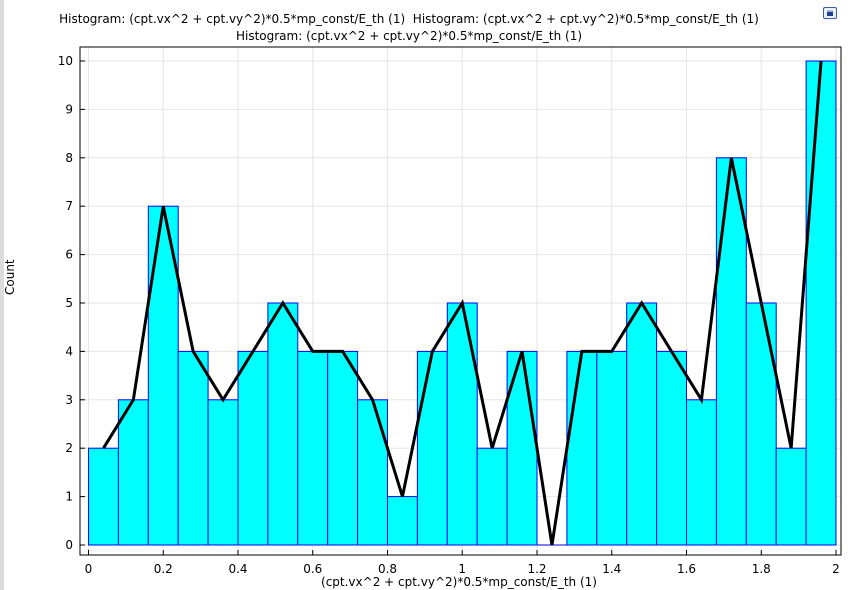 Image resolution: width=856 pixels, height=590 pixels. What do you see at coordinates (836, 569) in the screenshot?
I see `x-tick-label: 2` at bounding box center [836, 569].